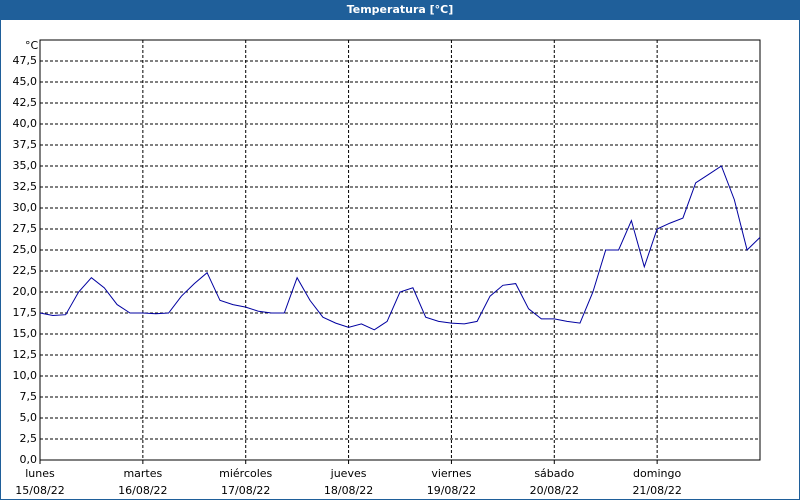 The width and height of the screenshot is (800, 500). I want to click on y-tick-label: 47,5, so click(25, 60).